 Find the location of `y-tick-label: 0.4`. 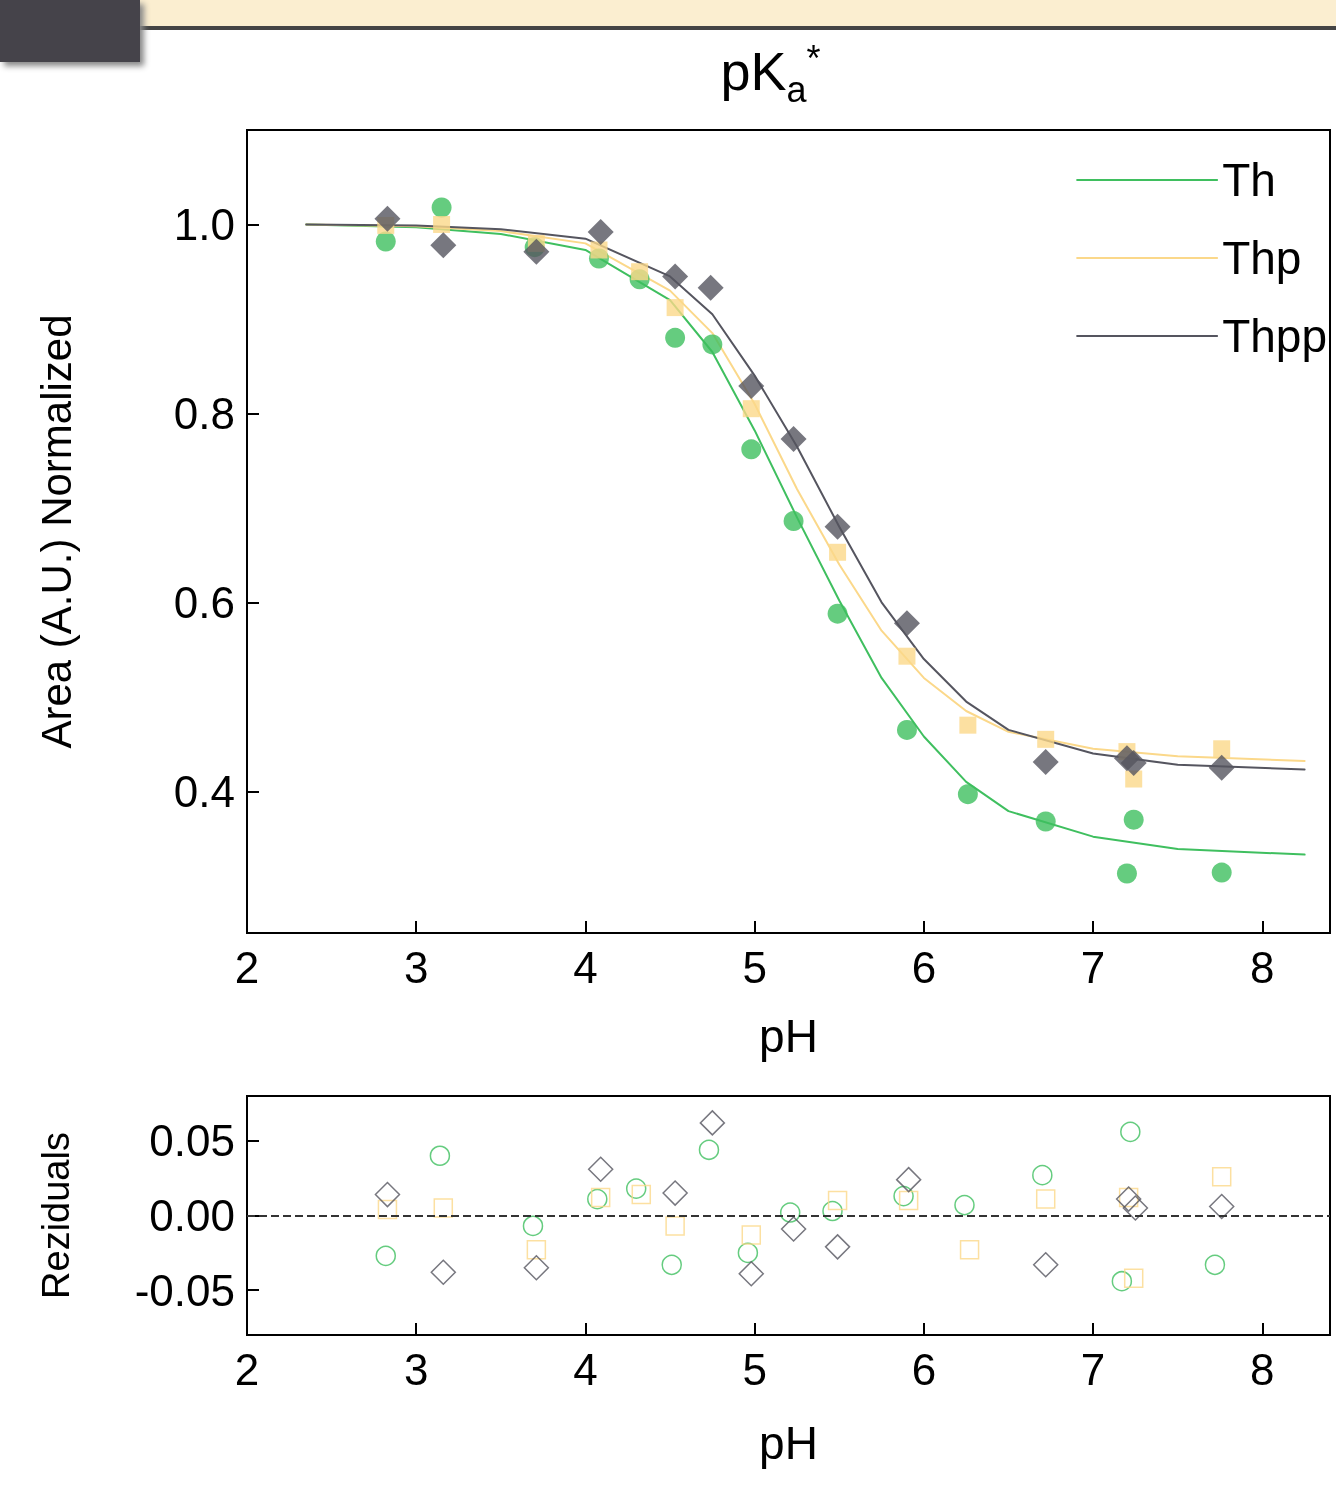

y-tick-label: 0.4 is located at coordinates (204, 791).